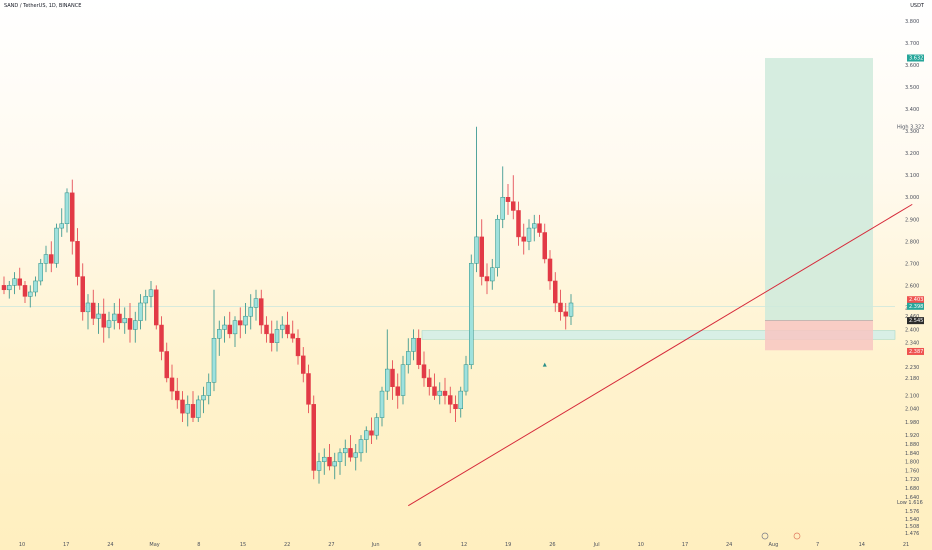 The height and width of the screenshot is (550, 932). Describe the element at coordinates (552, 545) in the screenshot. I see `time-label: 26` at that location.